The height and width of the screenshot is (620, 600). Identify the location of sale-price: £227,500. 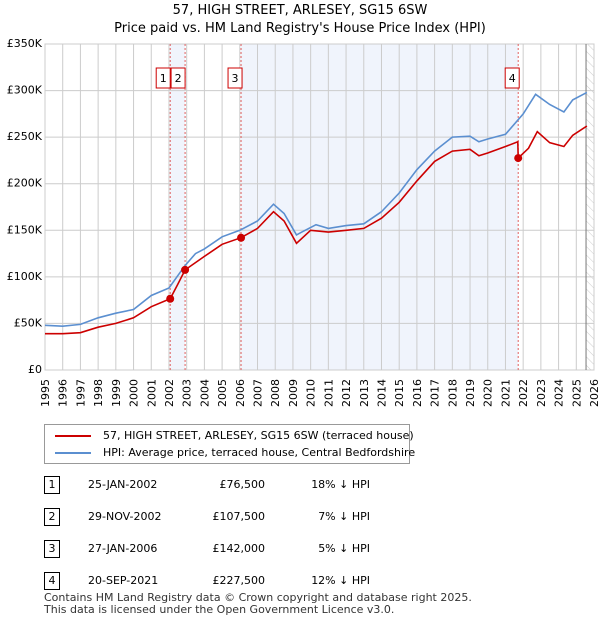
(239, 580).